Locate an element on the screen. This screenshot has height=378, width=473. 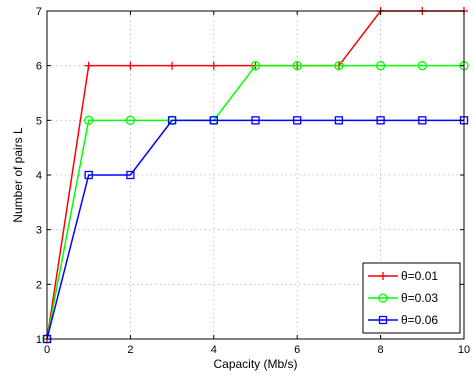
legend-entry: θ=0.01 is located at coordinates (403, 276).